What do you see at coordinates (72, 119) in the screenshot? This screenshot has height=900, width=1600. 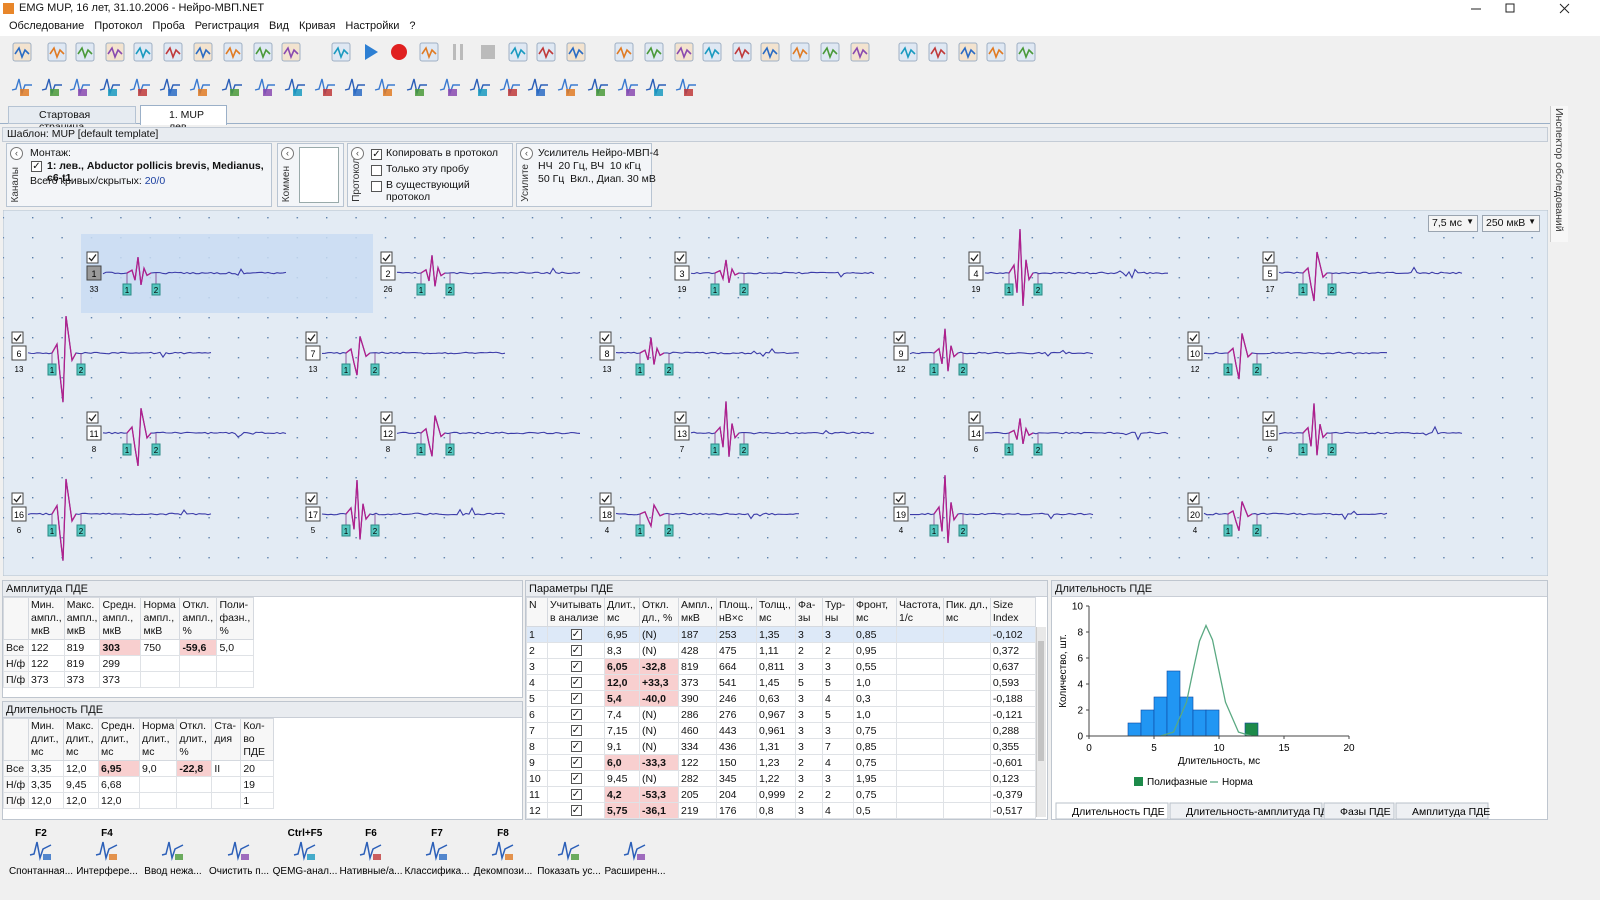 I see `tab: Стартовая страница` at bounding box center [72, 119].